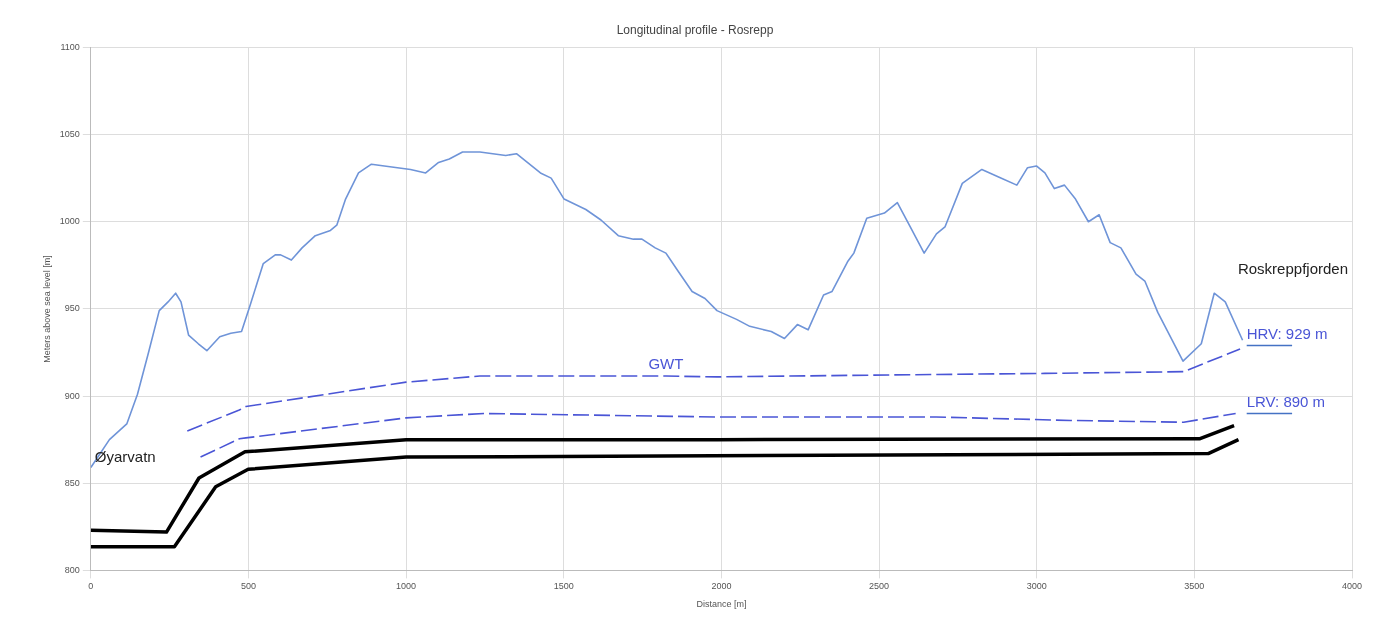 The height and width of the screenshot is (627, 1380). What do you see at coordinates (1352, 586) in the screenshot?
I see `x-tick-label: 4000` at bounding box center [1352, 586].